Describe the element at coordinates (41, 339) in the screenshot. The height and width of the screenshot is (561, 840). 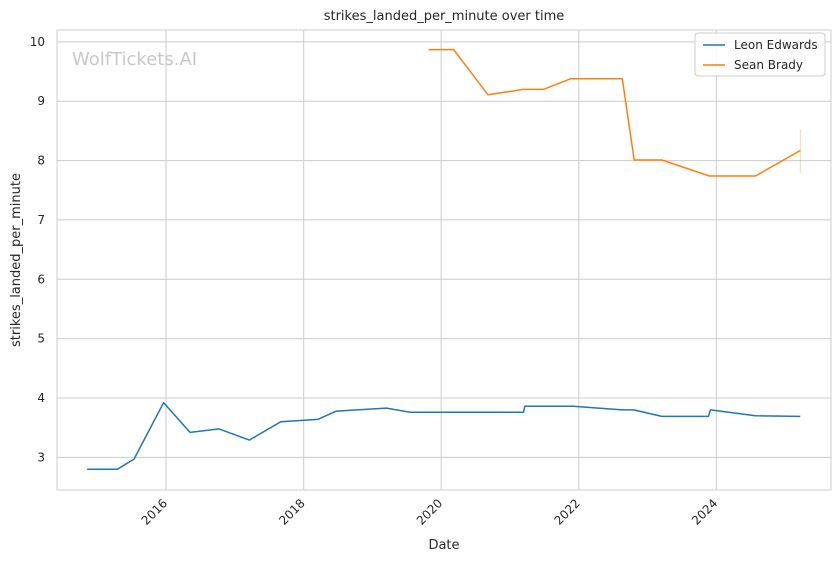
I see `y-tick-label: 5` at that location.